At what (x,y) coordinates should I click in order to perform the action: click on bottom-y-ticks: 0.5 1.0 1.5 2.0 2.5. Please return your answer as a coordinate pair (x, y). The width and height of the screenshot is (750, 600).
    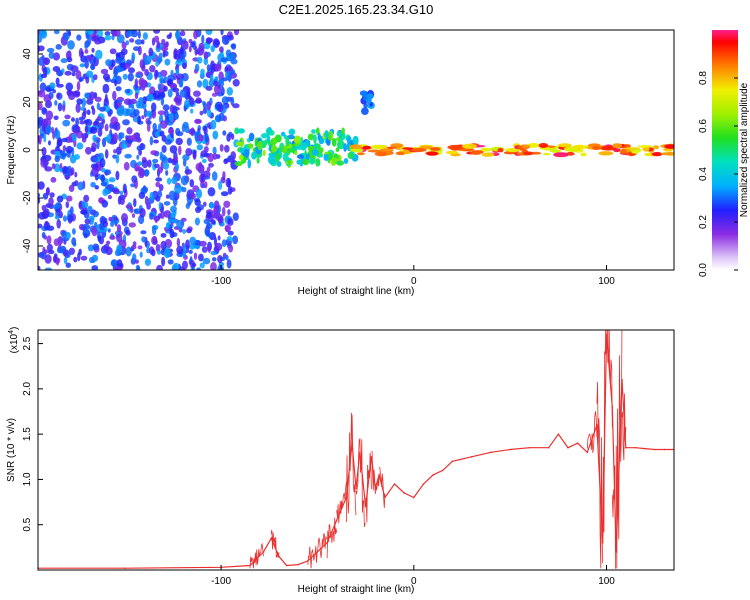
    Looking at the image, I should click on (32, 434).